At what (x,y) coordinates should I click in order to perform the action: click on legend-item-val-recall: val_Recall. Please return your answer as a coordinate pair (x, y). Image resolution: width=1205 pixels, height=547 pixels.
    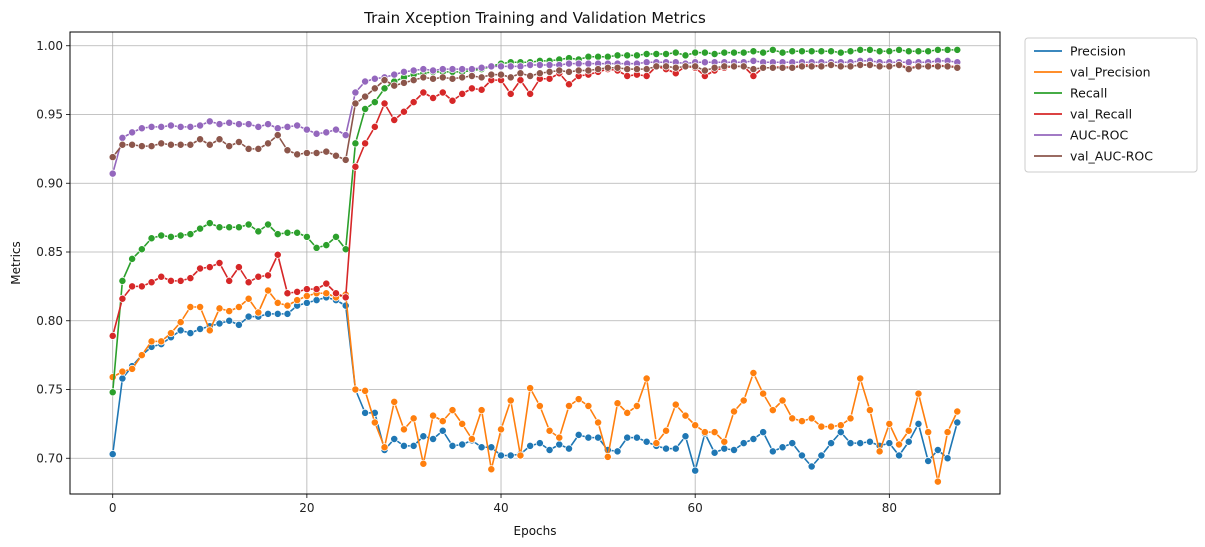
    Looking at the image, I should click on (1083, 114).